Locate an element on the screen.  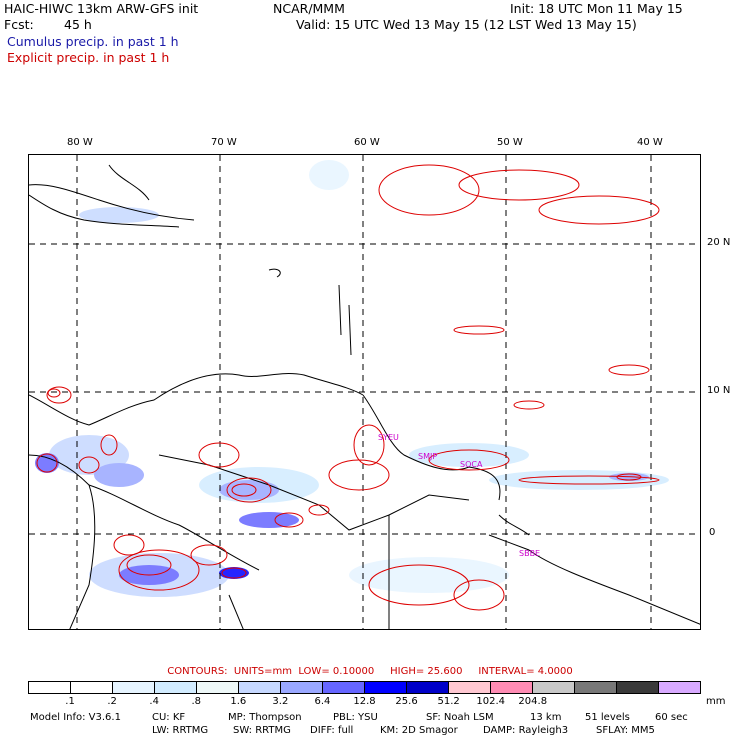
legend-explicit: Explicit precip. in past 1 h is located at coordinates (88, 57).